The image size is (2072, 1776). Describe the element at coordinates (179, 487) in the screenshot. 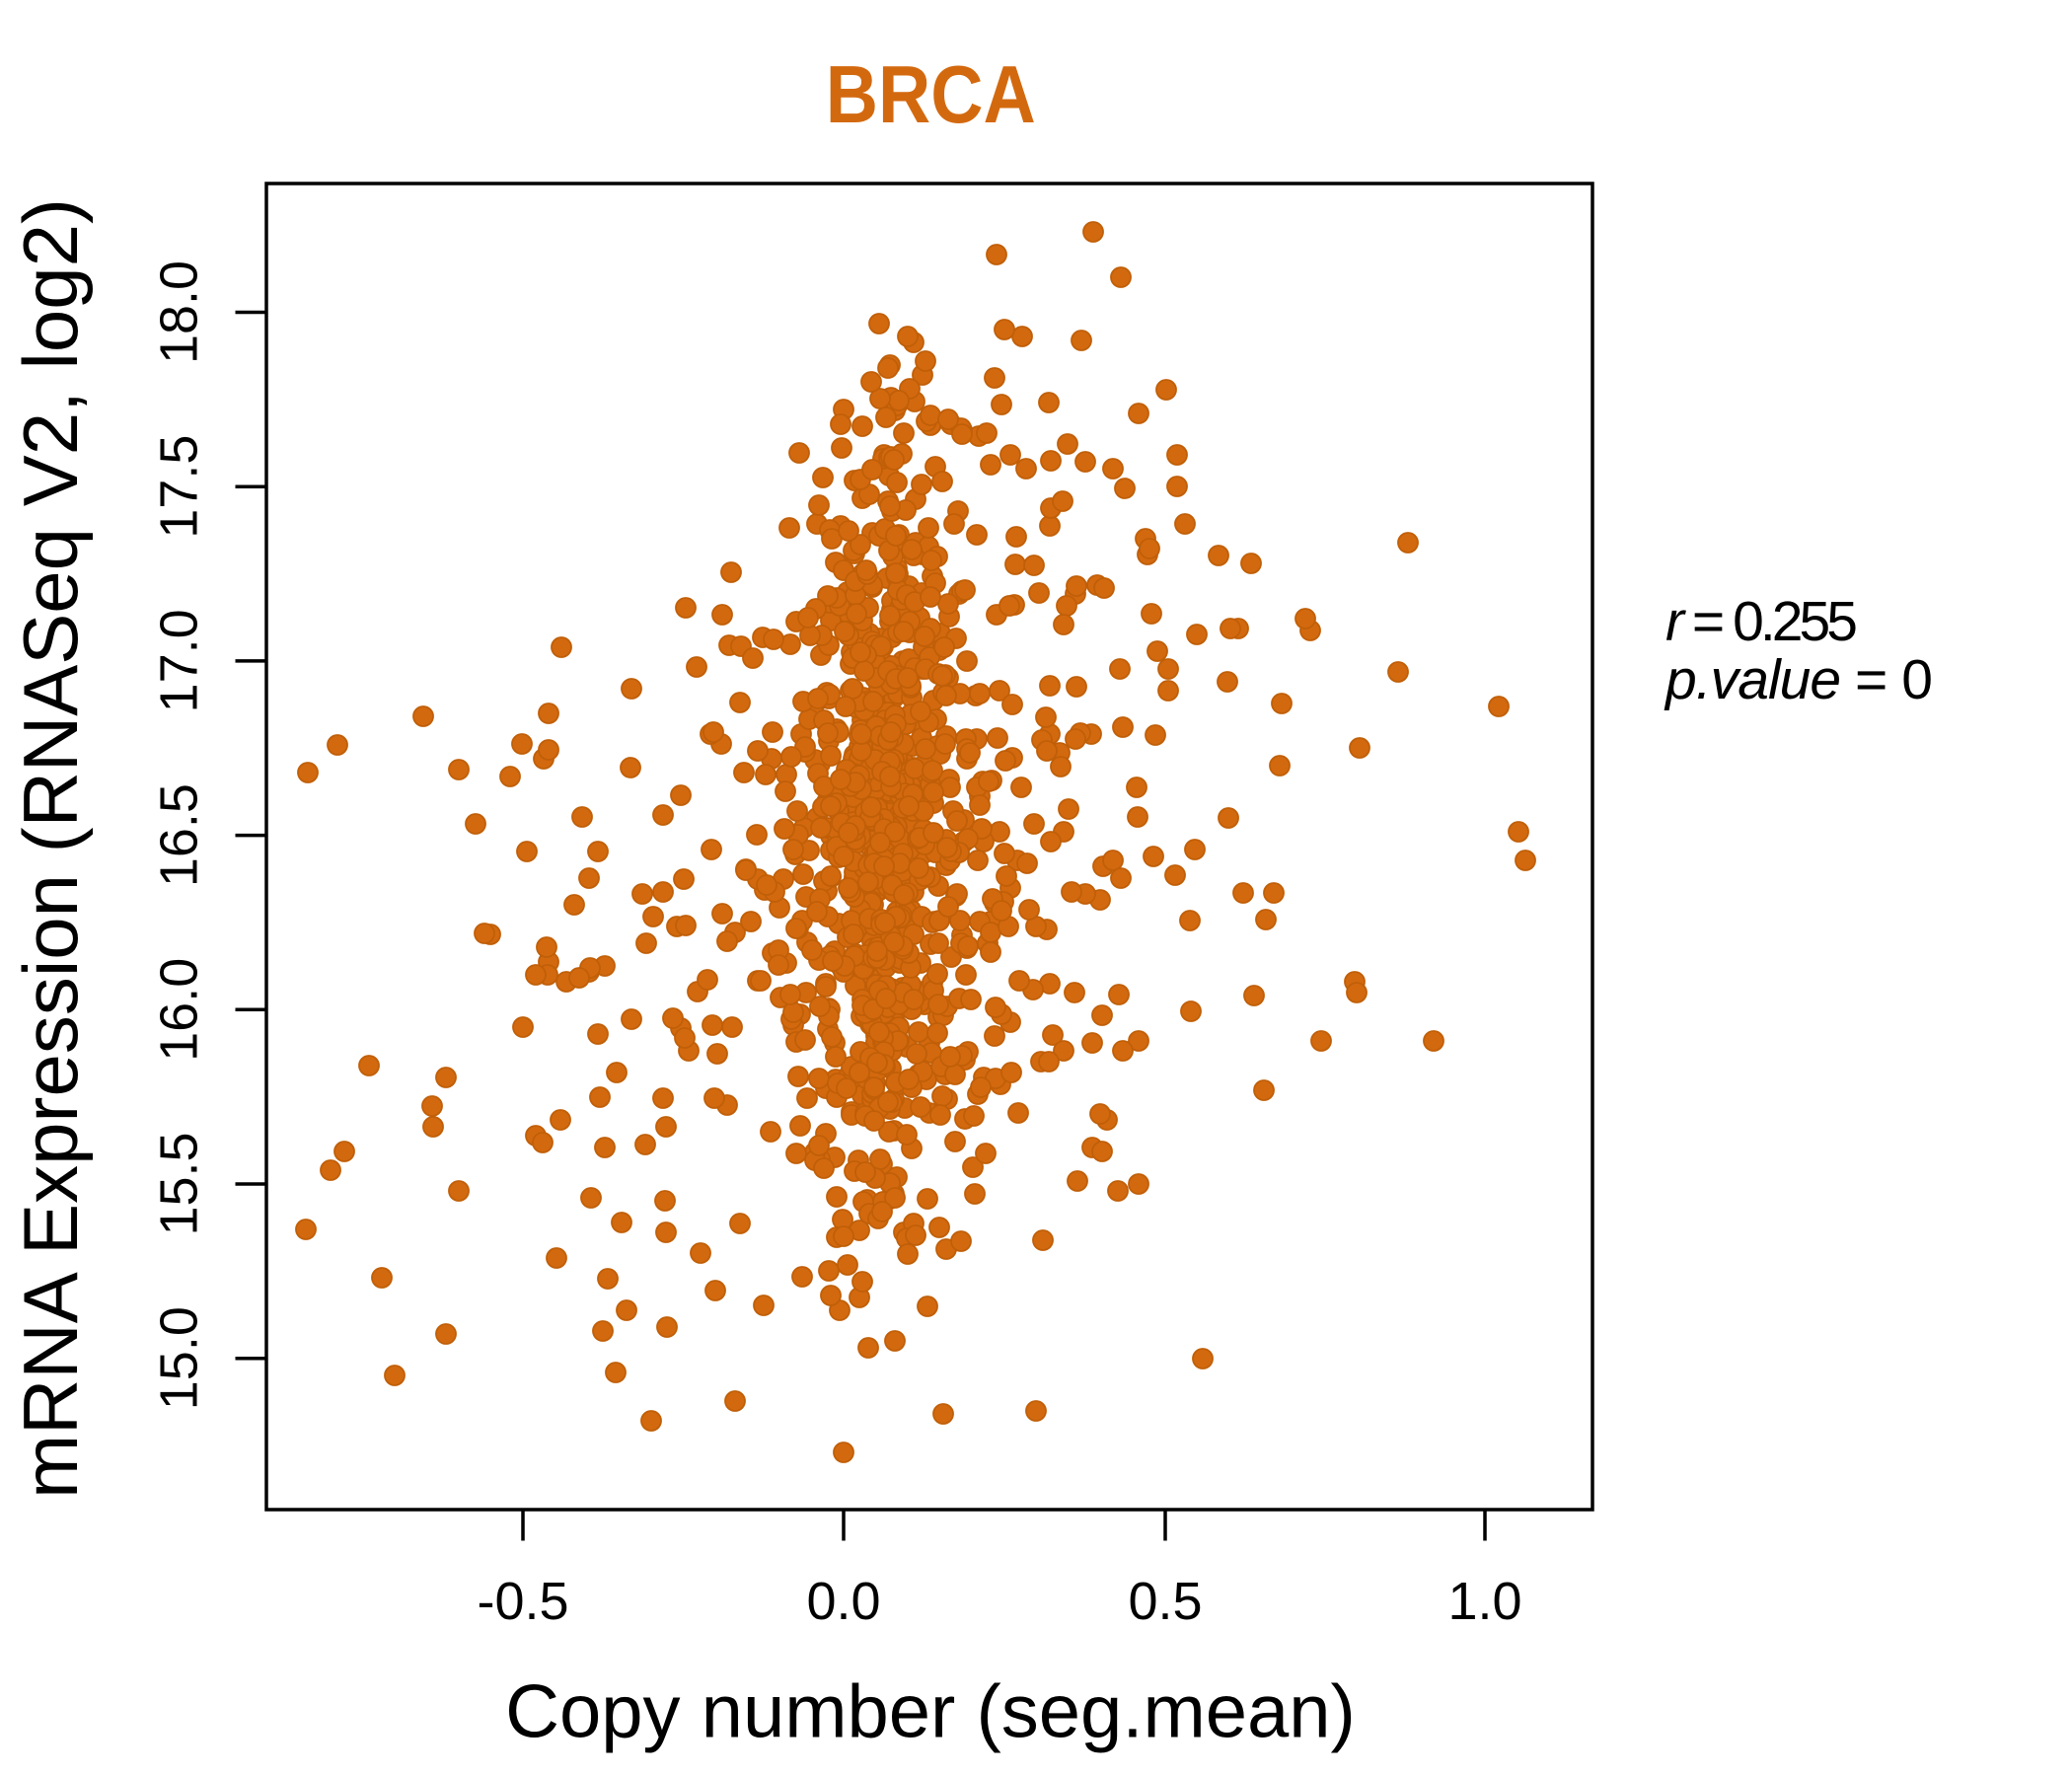

I see `svg-text: 17.5` at that location.